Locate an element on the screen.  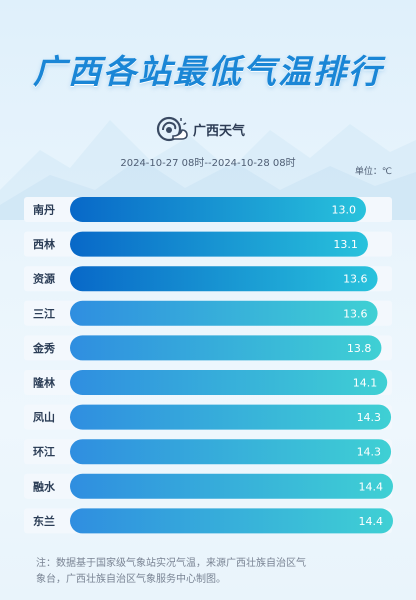
page-title: 广西各站最低气温排行 is located at coordinates (208, 71).